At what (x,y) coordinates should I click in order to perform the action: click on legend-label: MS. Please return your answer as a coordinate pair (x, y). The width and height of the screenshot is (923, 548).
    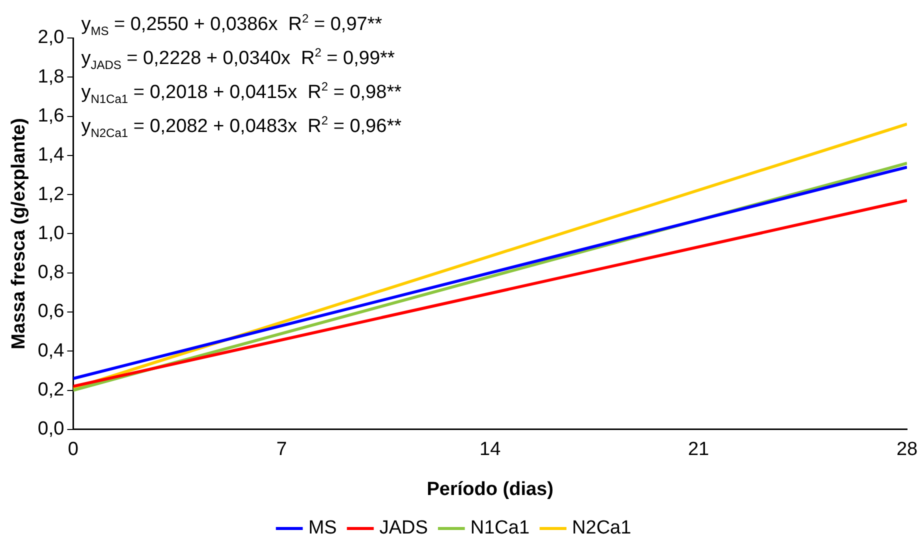
    Looking at the image, I should click on (322, 528).